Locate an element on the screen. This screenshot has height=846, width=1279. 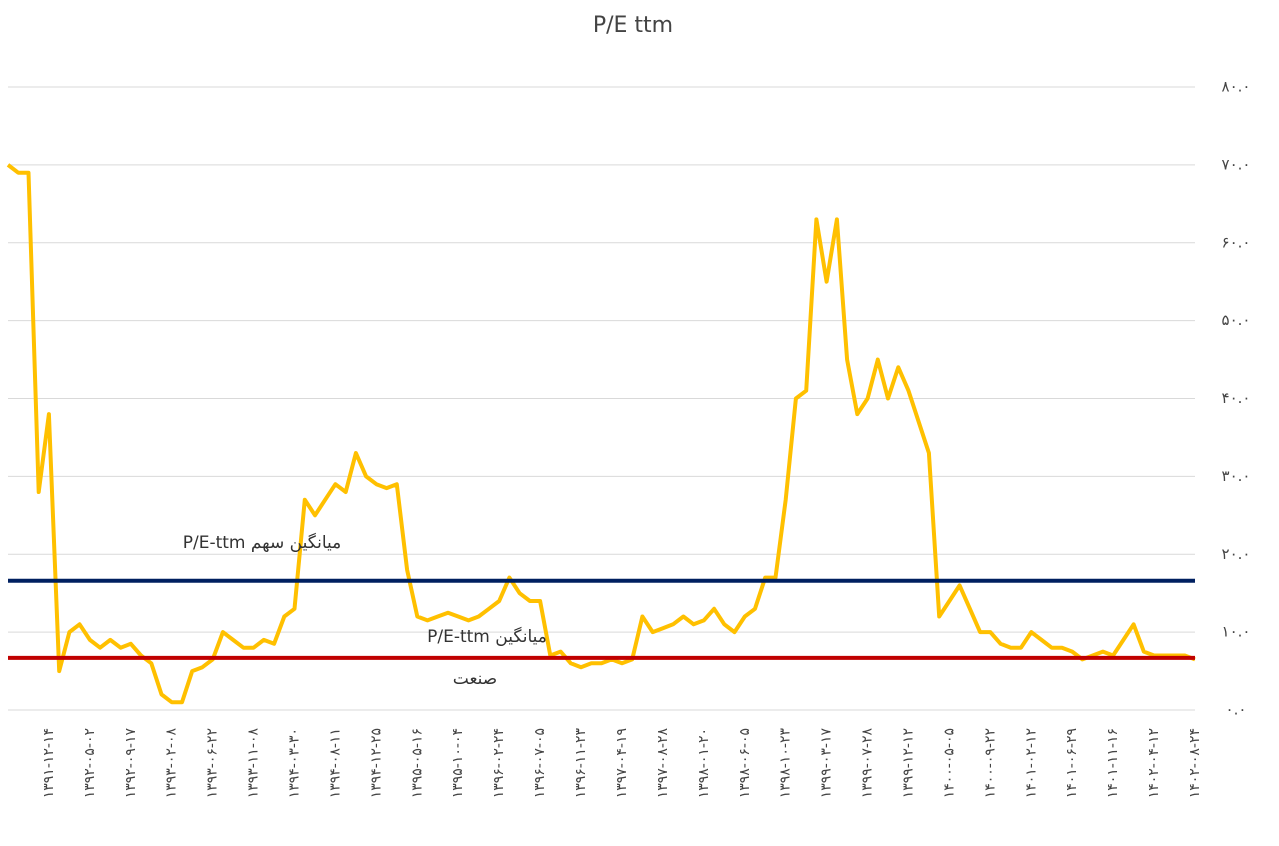
x-tick-label: ۱۳۹۳-۰۲-۰۸ is located at coordinates (172, 763).